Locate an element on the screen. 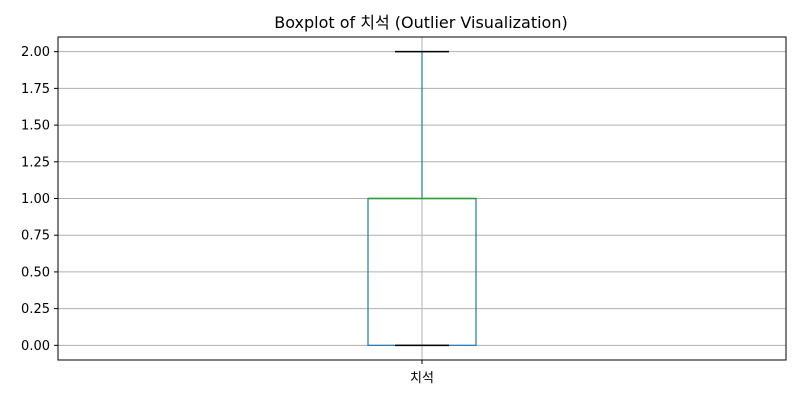 Image resolution: width=800 pixels, height=404 pixels. boxes is located at coordinates (422, 198).